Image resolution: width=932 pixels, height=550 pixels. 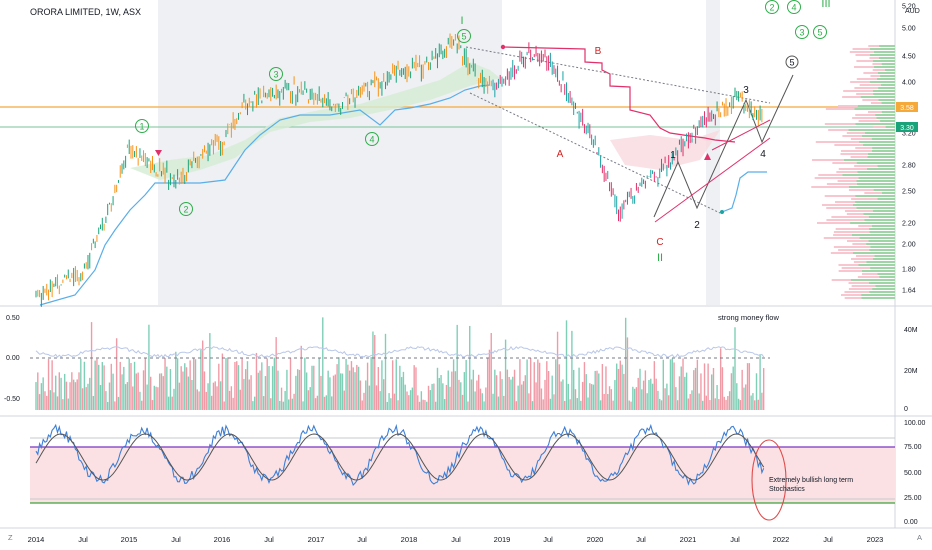 What do you see at coordinates (502, 539) in the screenshot?
I see `time-tick-label: 2019` at bounding box center [502, 539].